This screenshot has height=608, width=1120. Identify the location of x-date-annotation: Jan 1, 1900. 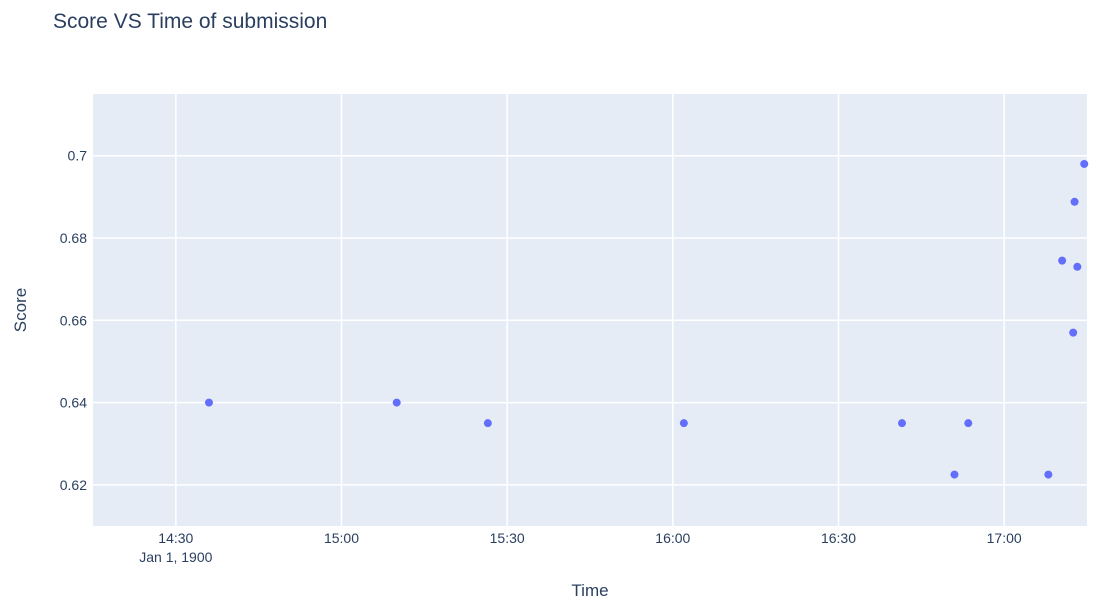
(175, 557).